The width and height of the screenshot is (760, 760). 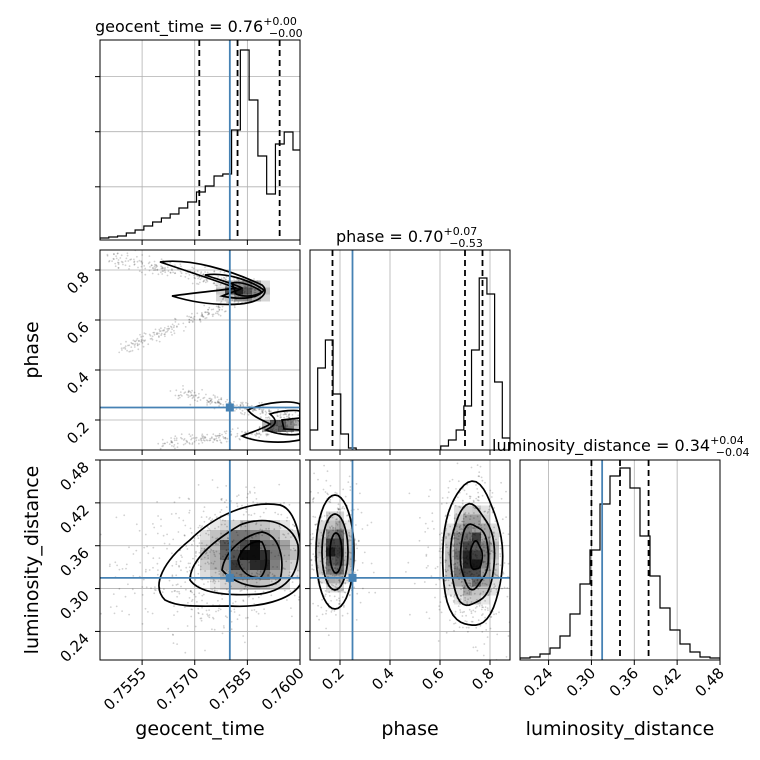 I want to click on panel-hist-phase, so click(x=410, y=352).